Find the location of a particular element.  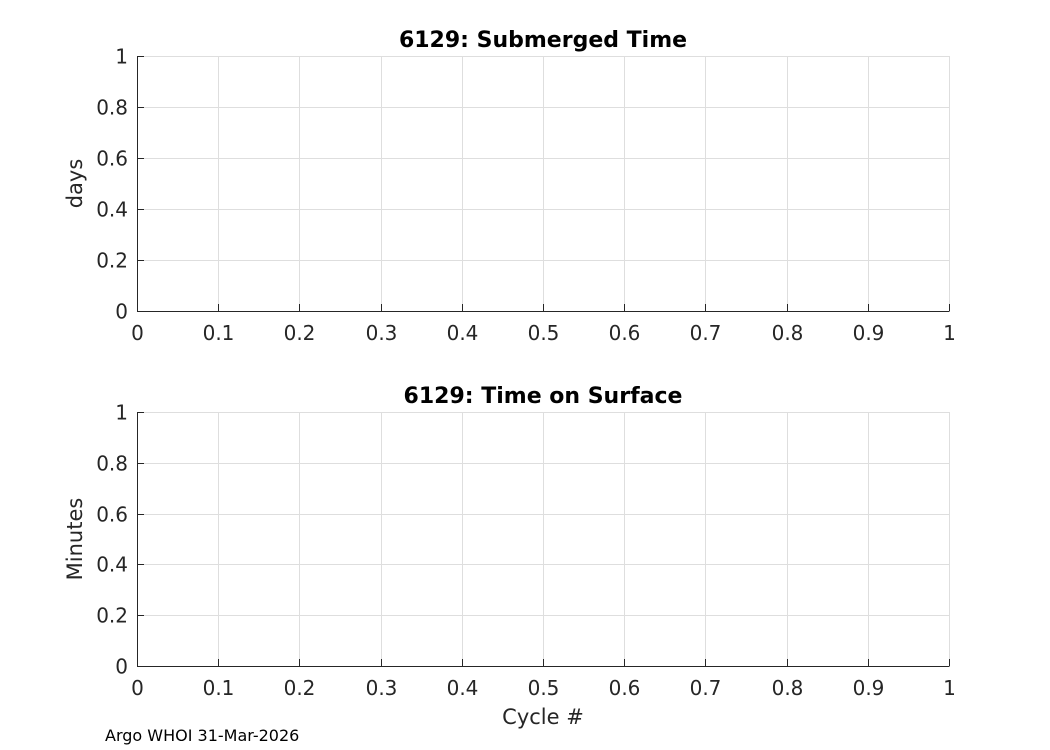

surface-xtick-label: 0.7 is located at coordinates (706, 688).